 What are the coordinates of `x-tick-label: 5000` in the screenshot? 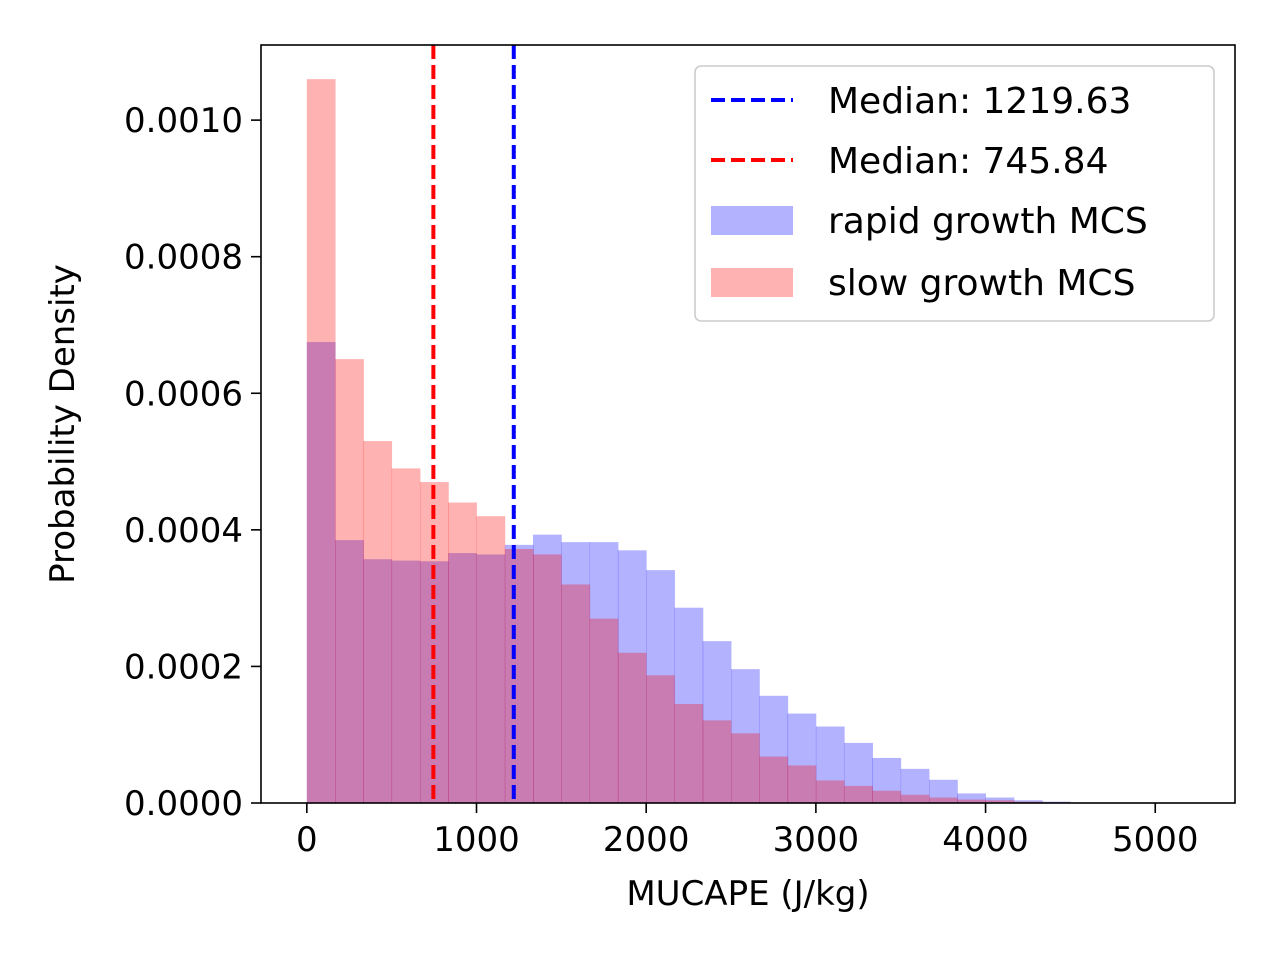 It's located at (1155, 840).